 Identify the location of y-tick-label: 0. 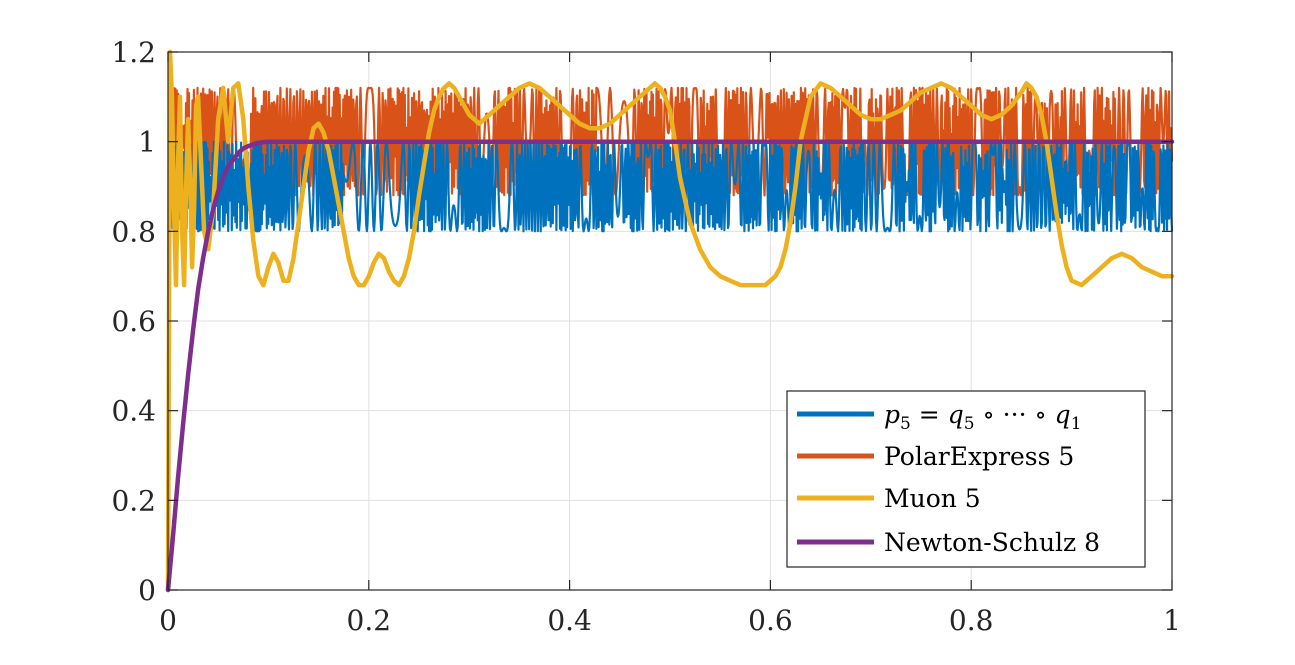
(147, 590).